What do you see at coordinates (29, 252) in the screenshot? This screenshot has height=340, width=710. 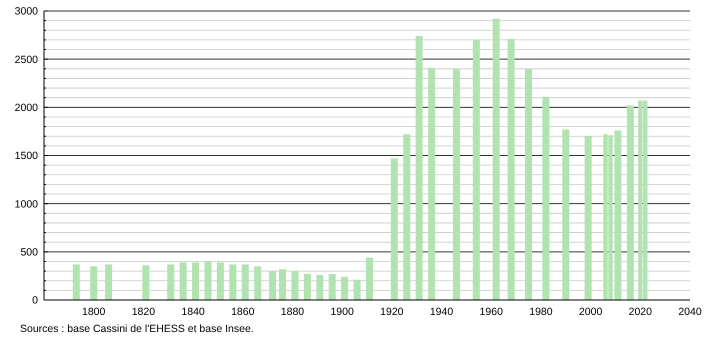 I see `y-tick-label: 500` at bounding box center [29, 252].